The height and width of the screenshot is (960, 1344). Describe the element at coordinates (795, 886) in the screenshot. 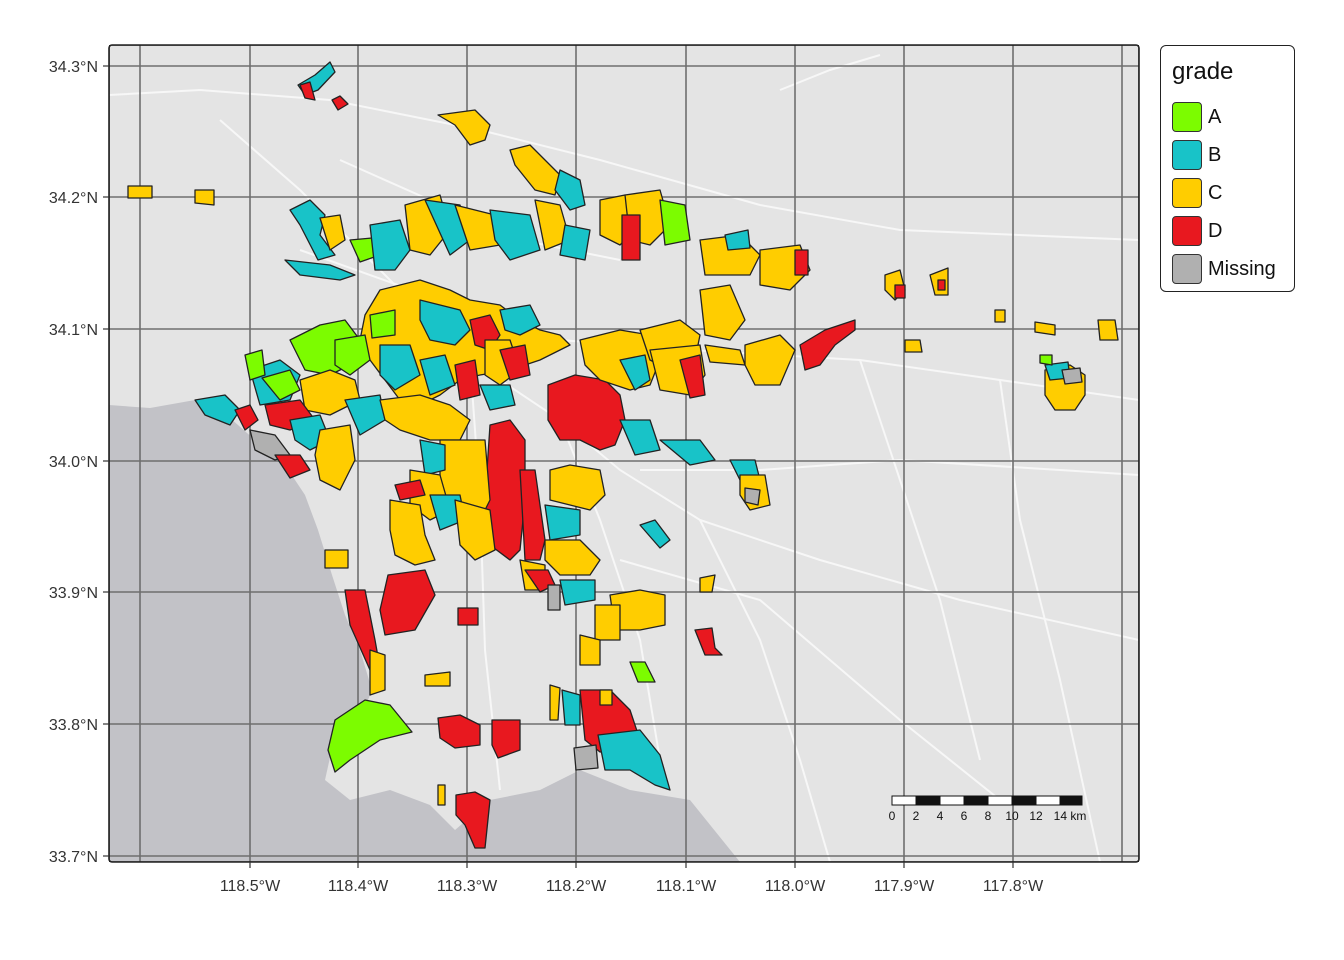

I see `lon-label: 118.0°W` at that location.